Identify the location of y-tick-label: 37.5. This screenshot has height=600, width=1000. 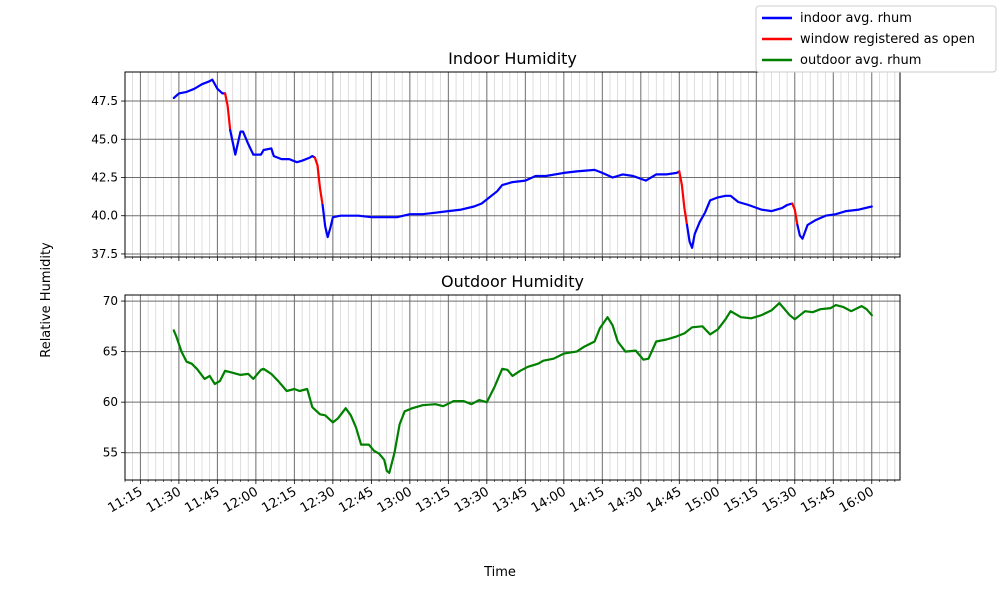
(104, 254).